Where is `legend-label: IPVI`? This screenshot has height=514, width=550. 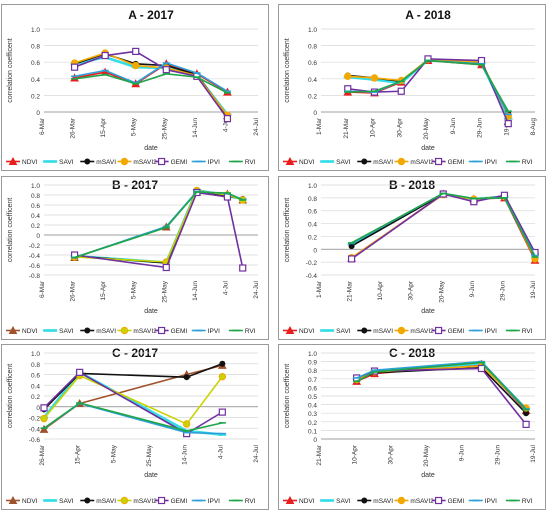
legend-label: IPVI is located at coordinates (214, 501).